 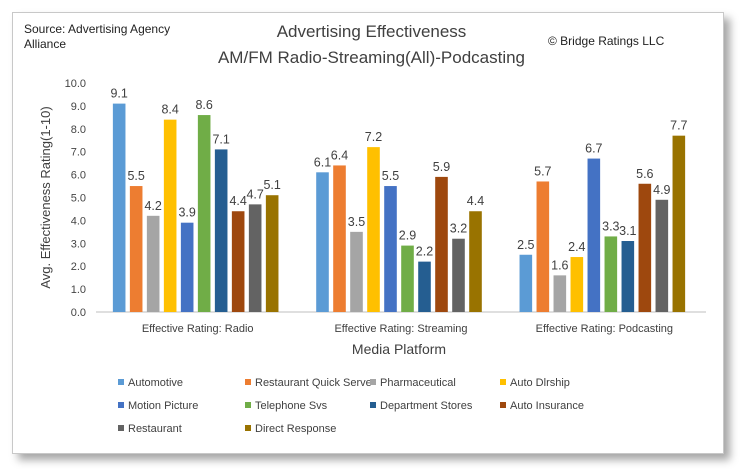 I want to click on data-label: 7.1, so click(x=220, y=139).